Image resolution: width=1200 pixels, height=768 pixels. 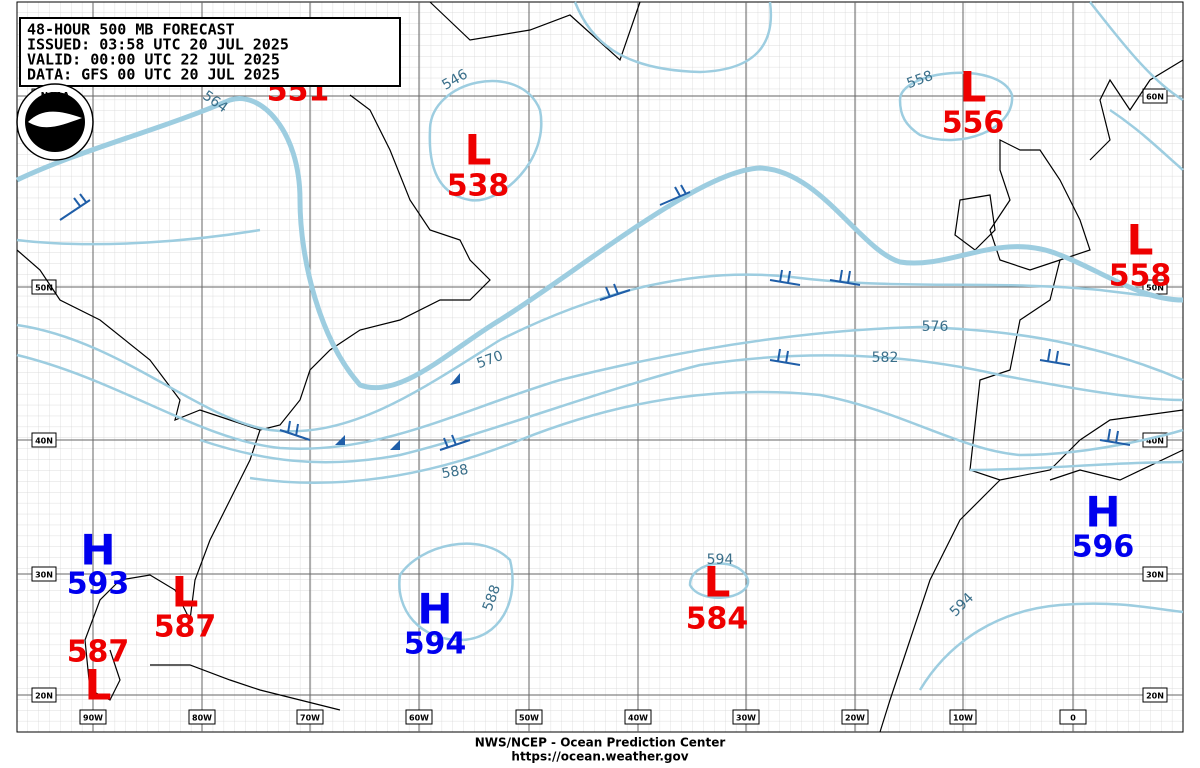 I want to click on center-value: 596, so click(x=1103, y=547).